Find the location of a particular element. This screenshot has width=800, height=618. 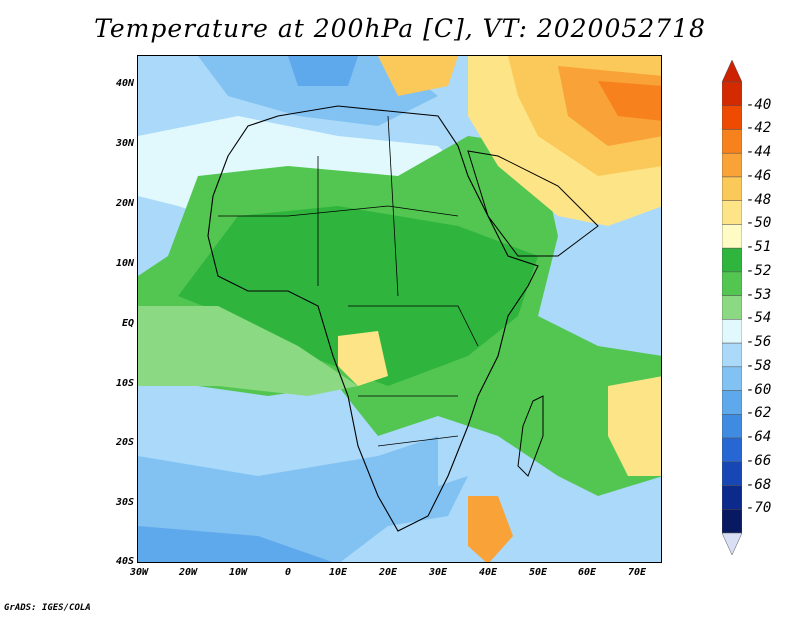

colorbar-tick-label: -48 is located at coordinates (759, 199).